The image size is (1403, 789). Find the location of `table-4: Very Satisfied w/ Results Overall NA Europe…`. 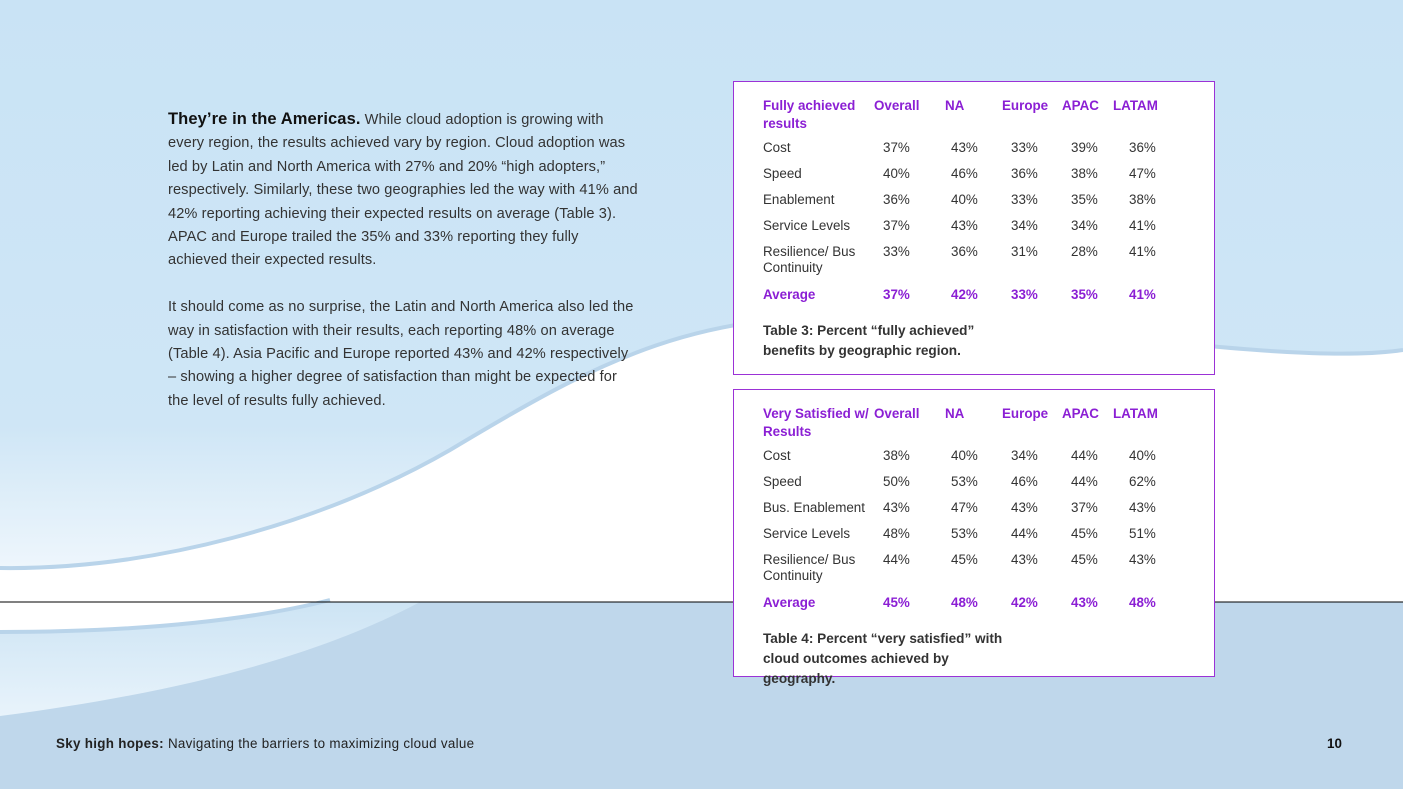

table-4: Very Satisfied w/ Results Overall NA Europe… is located at coordinates (972, 547).